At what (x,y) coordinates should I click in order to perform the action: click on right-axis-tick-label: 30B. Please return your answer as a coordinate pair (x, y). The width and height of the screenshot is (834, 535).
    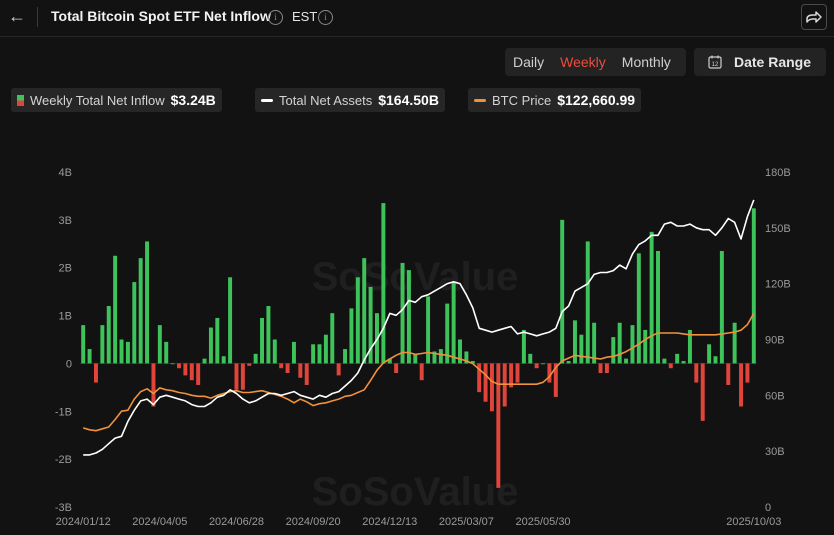
    Looking at the image, I should click on (775, 452).